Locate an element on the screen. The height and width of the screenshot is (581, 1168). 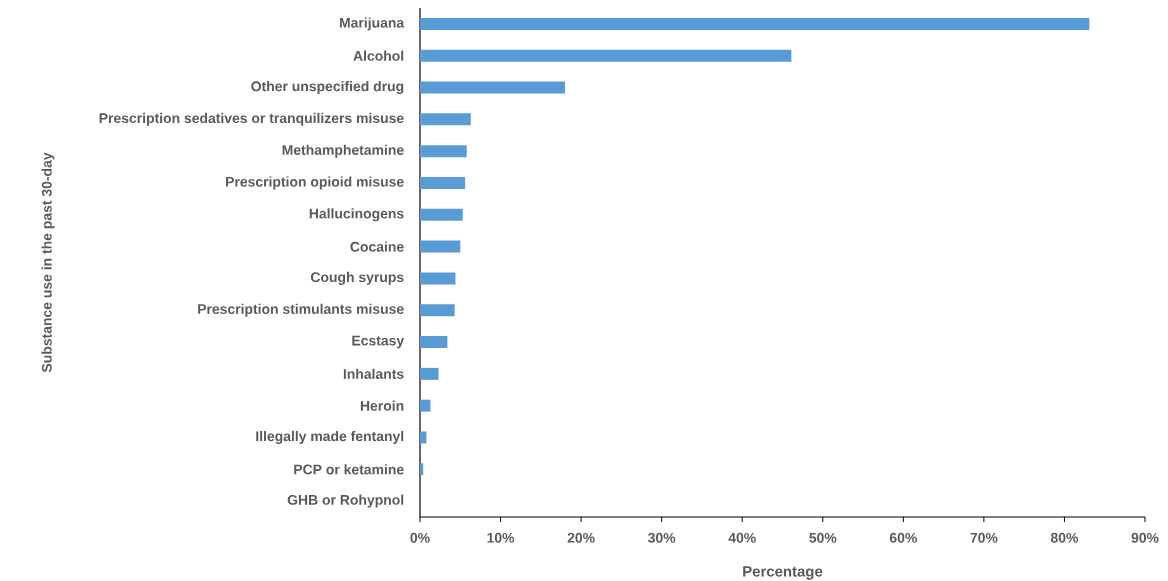
y-tick-label: Cocaine is located at coordinates (377, 246).